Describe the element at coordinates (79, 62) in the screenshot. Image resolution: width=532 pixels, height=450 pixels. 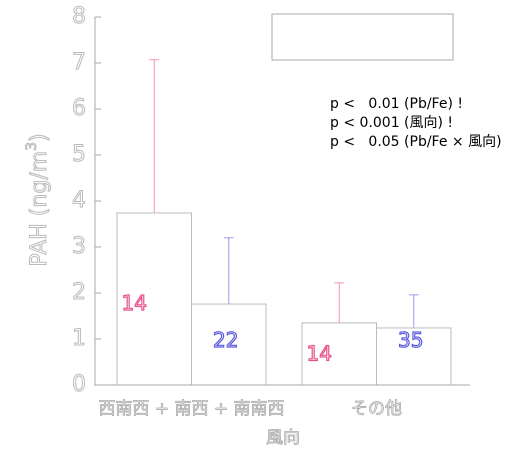
I see `y-tick-label: 7` at that location.